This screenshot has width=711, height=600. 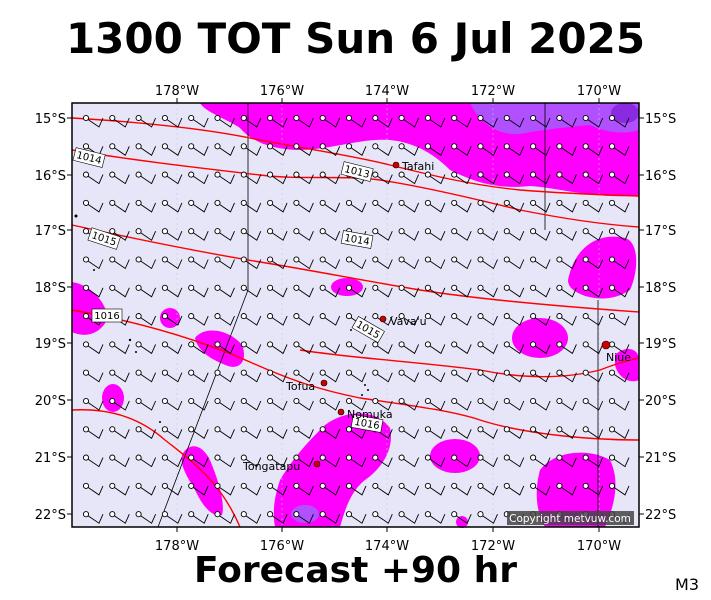 I want to click on svg-text: Tafahi, so click(x=417, y=166).